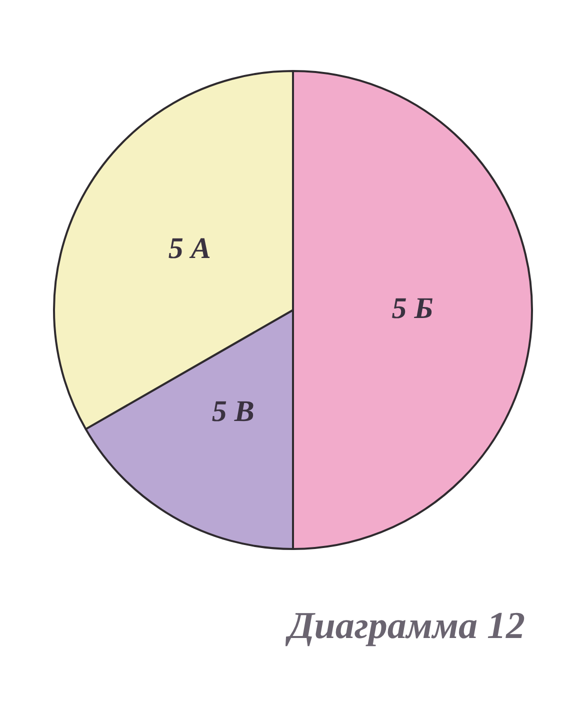  What do you see at coordinates (413, 308) in the screenshot?
I see `slice-label: 5 Б` at bounding box center [413, 308].